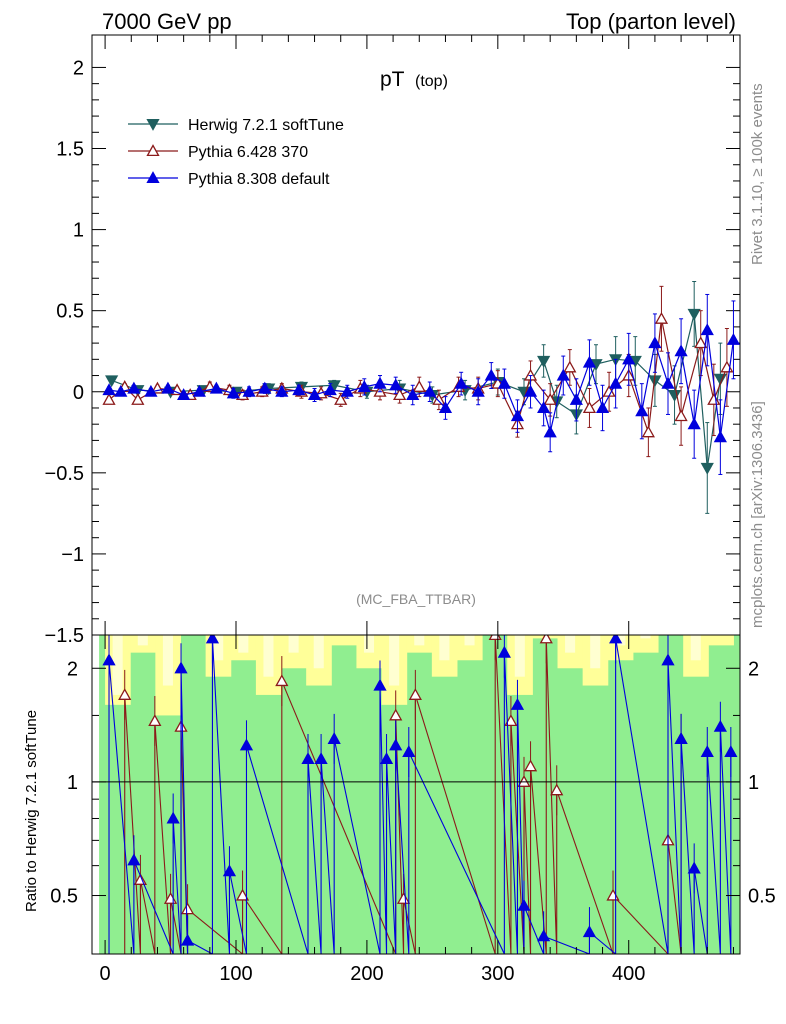 This screenshot has width=786, height=1024. Describe the element at coordinates (757, 174) in the screenshot. I see `rivet-label: Rivet 3.1.10, ≥ 100k events` at that location.